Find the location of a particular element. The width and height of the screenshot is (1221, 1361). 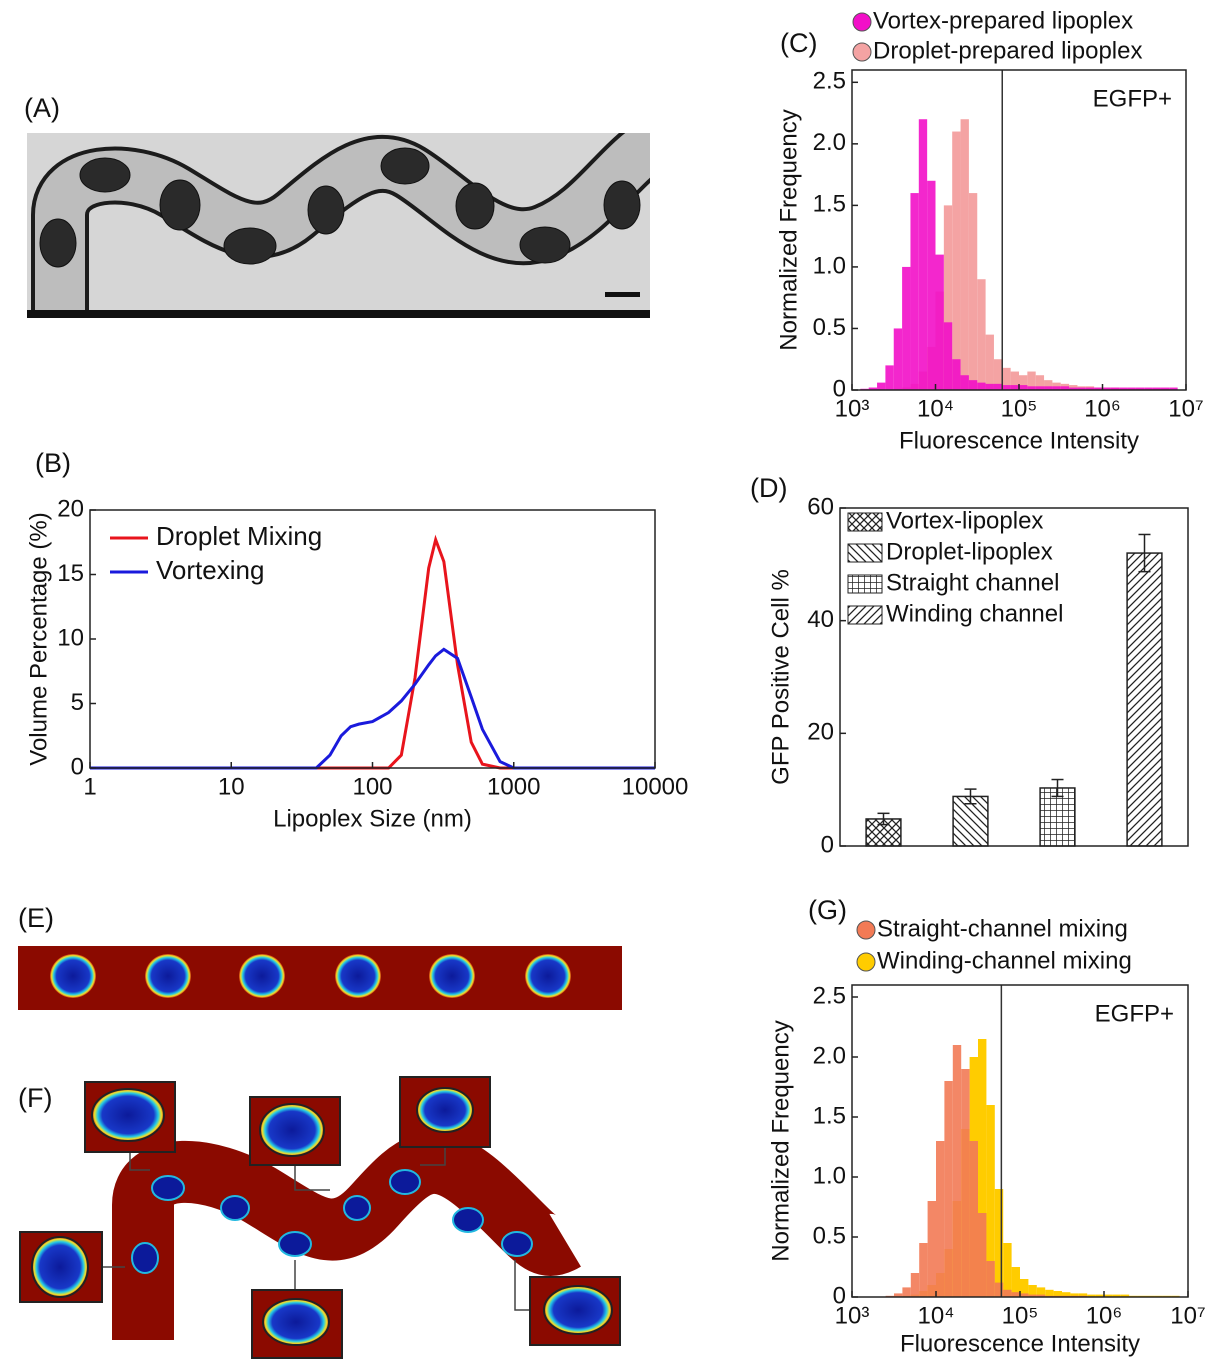

y-axis-title: Normalized Frequency is located at coordinates (780, 1140).